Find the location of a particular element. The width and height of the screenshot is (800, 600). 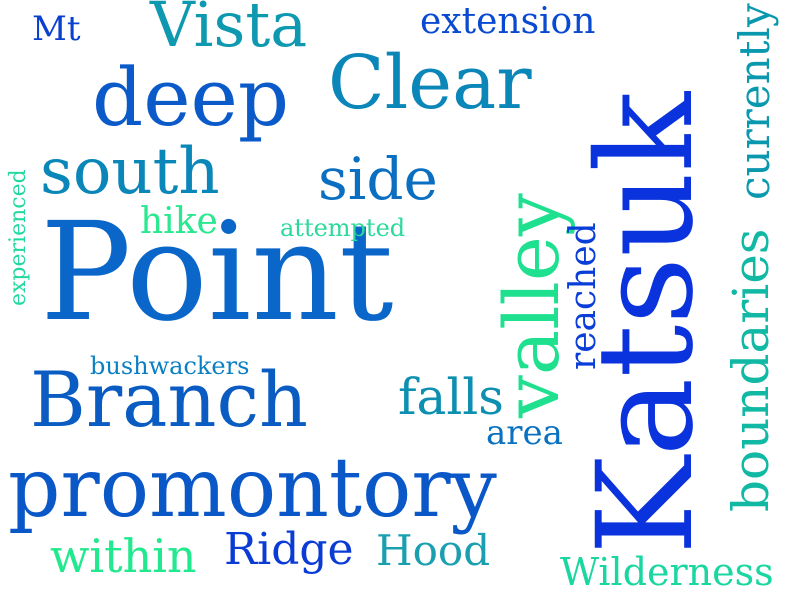

word-reached: reached is located at coordinates (583, 296).